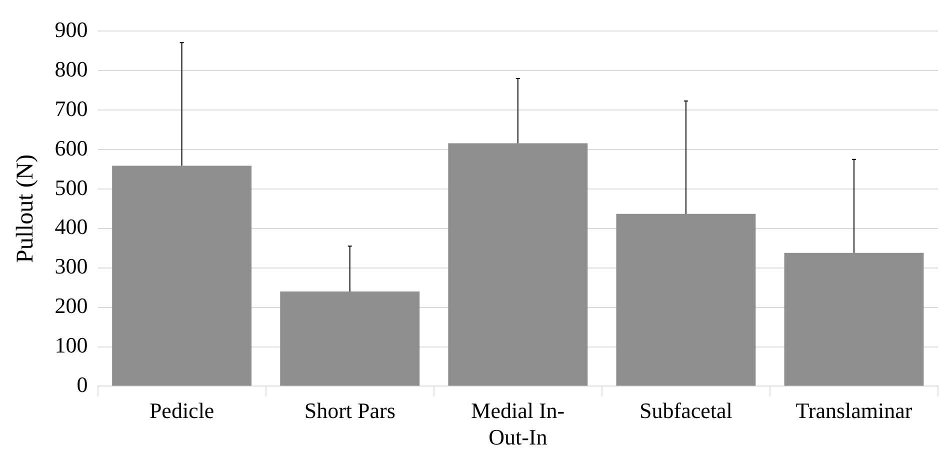 This screenshot has height=463, width=952. What do you see at coordinates (71, 305) in the screenshot?
I see `y-tick-label: 200` at bounding box center [71, 305].